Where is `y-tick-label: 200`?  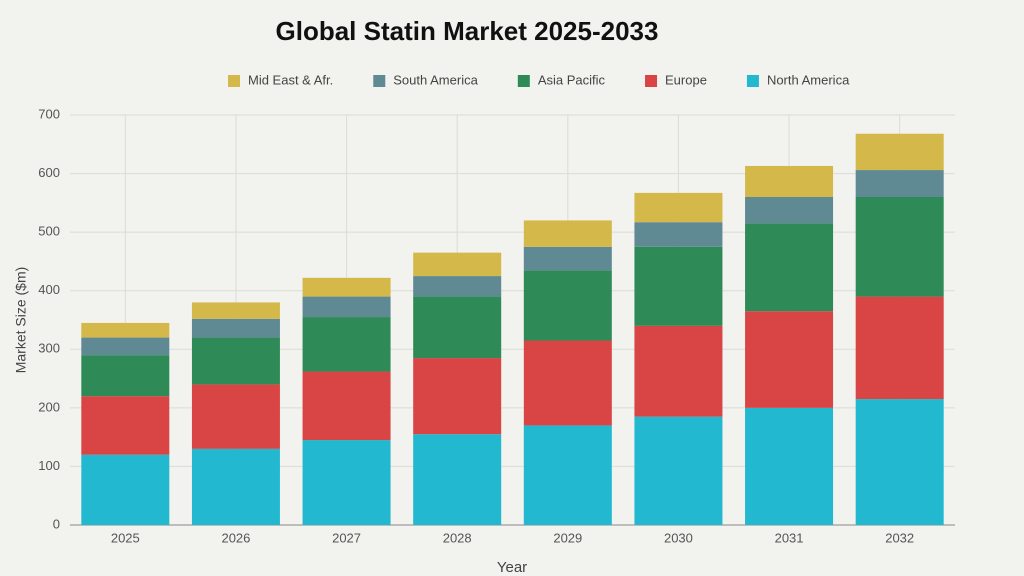 y-tick-label: 200 is located at coordinates (49, 406).